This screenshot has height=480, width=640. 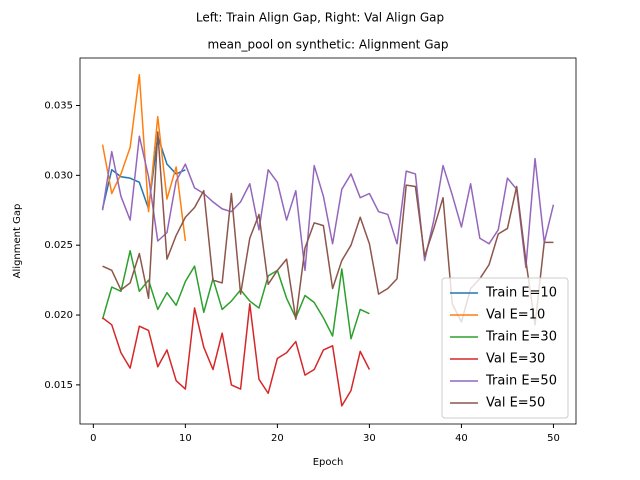 I want to click on x-tick-label: 10, so click(x=185, y=438).